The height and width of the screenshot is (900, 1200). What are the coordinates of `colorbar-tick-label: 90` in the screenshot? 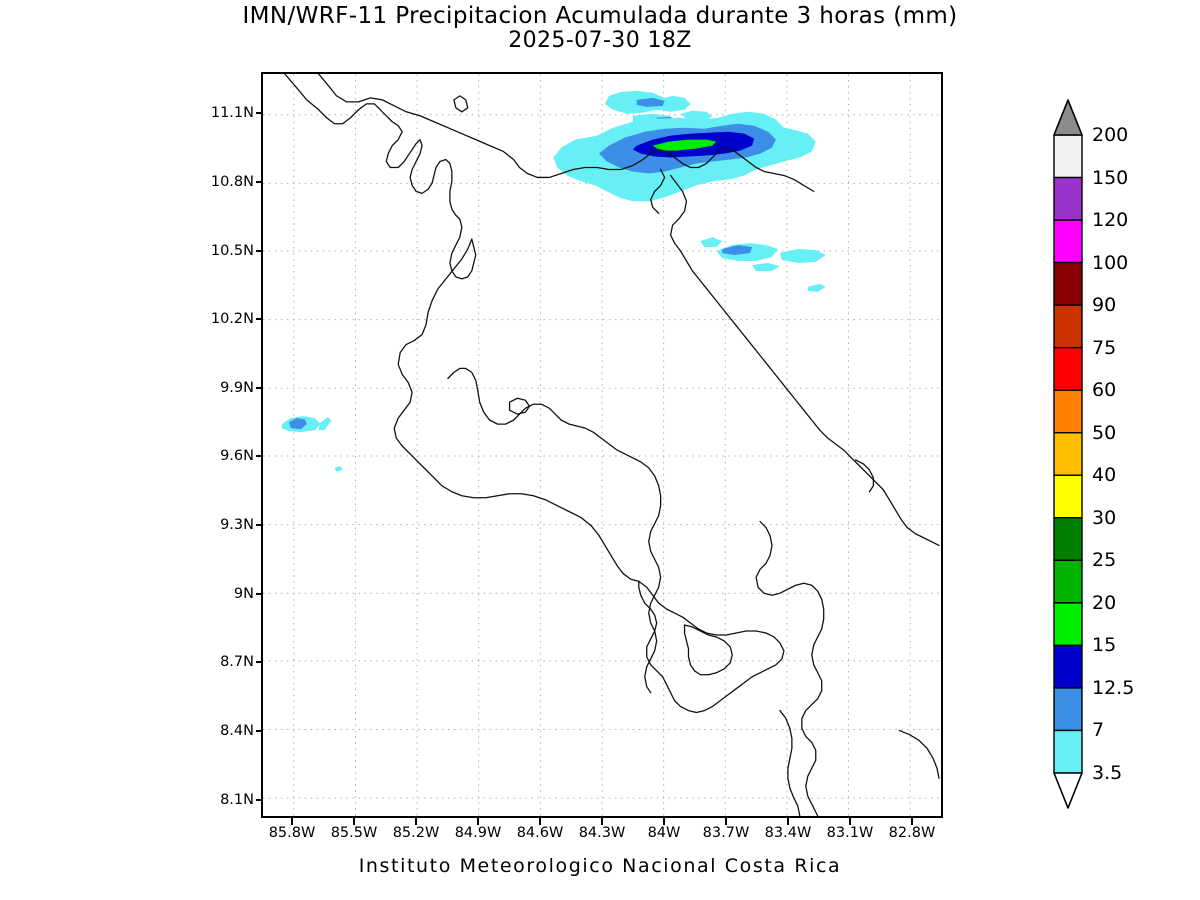 It's located at (1104, 305).